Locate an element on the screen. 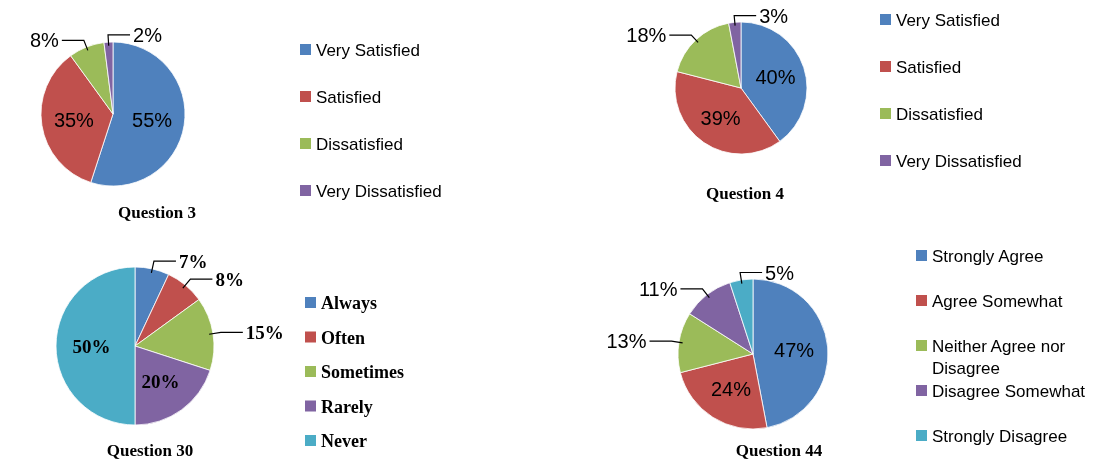 The width and height of the screenshot is (1108, 463). text: Question 4 is located at coordinates (745, 193).